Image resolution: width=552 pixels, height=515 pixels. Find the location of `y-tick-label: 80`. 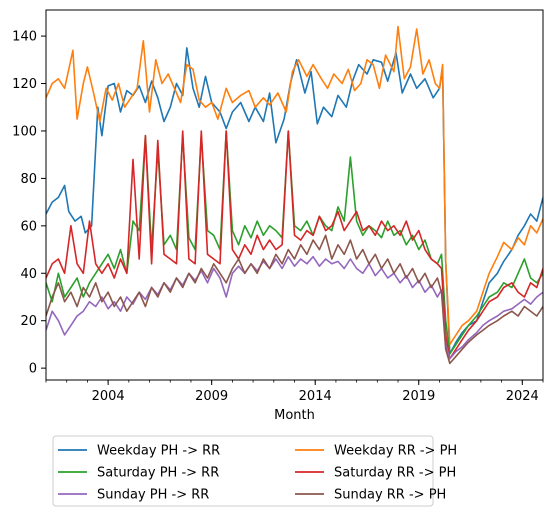

y-tick-label: 80 is located at coordinates (28, 179).